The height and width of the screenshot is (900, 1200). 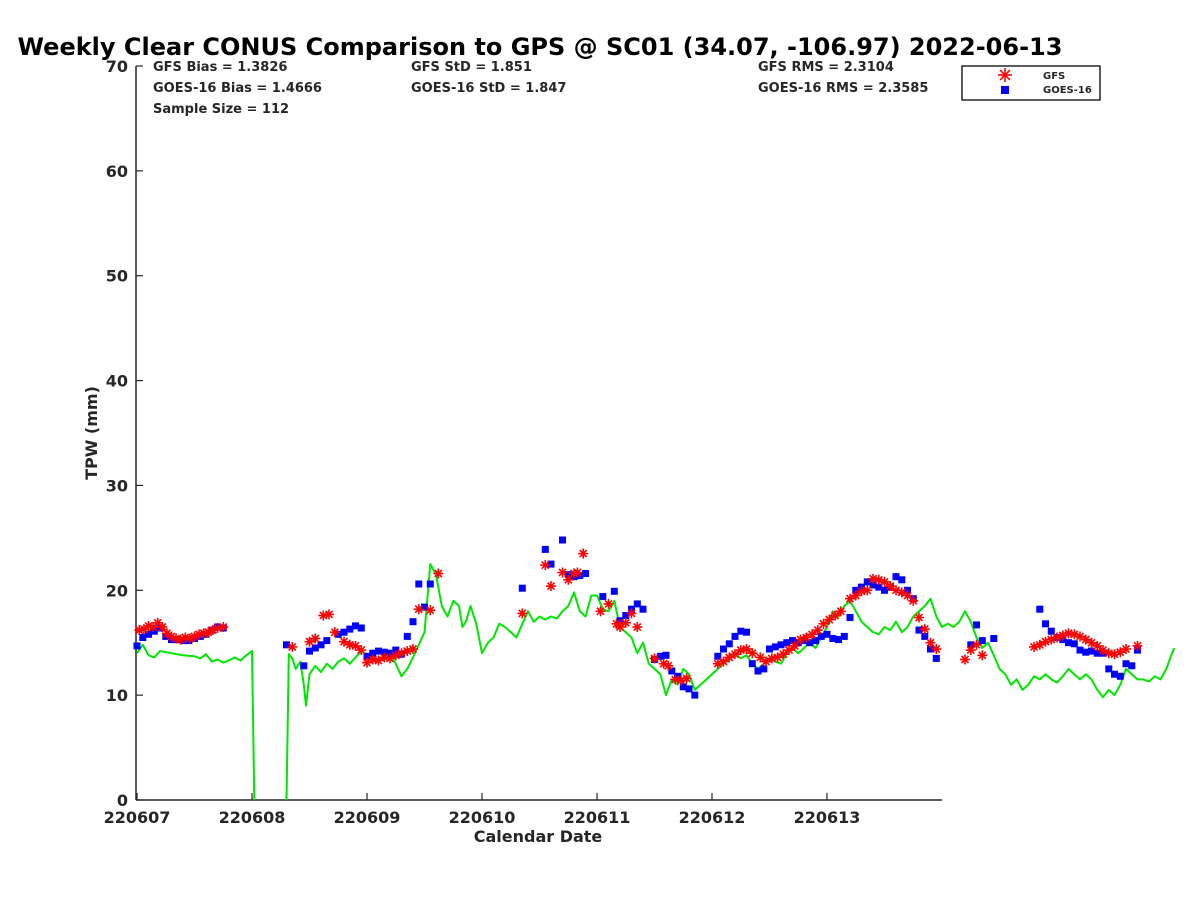 I want to click on stat-goes-bias: GOES-16 Bias = 1.4666, so click(x=237, y=88).